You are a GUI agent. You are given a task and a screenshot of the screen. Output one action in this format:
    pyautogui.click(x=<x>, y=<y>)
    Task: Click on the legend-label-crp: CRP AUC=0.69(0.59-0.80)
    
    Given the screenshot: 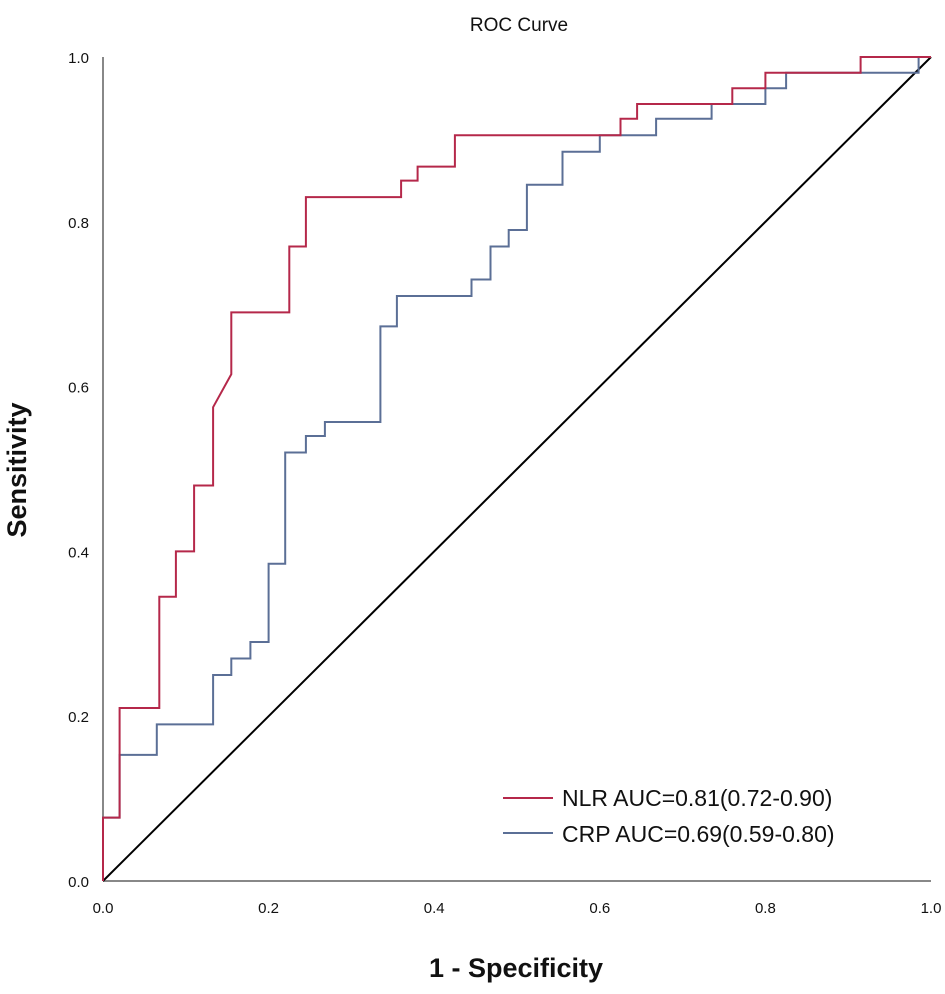 What is the action you would take?
    pyautogui.click(x=698, y=834)
    